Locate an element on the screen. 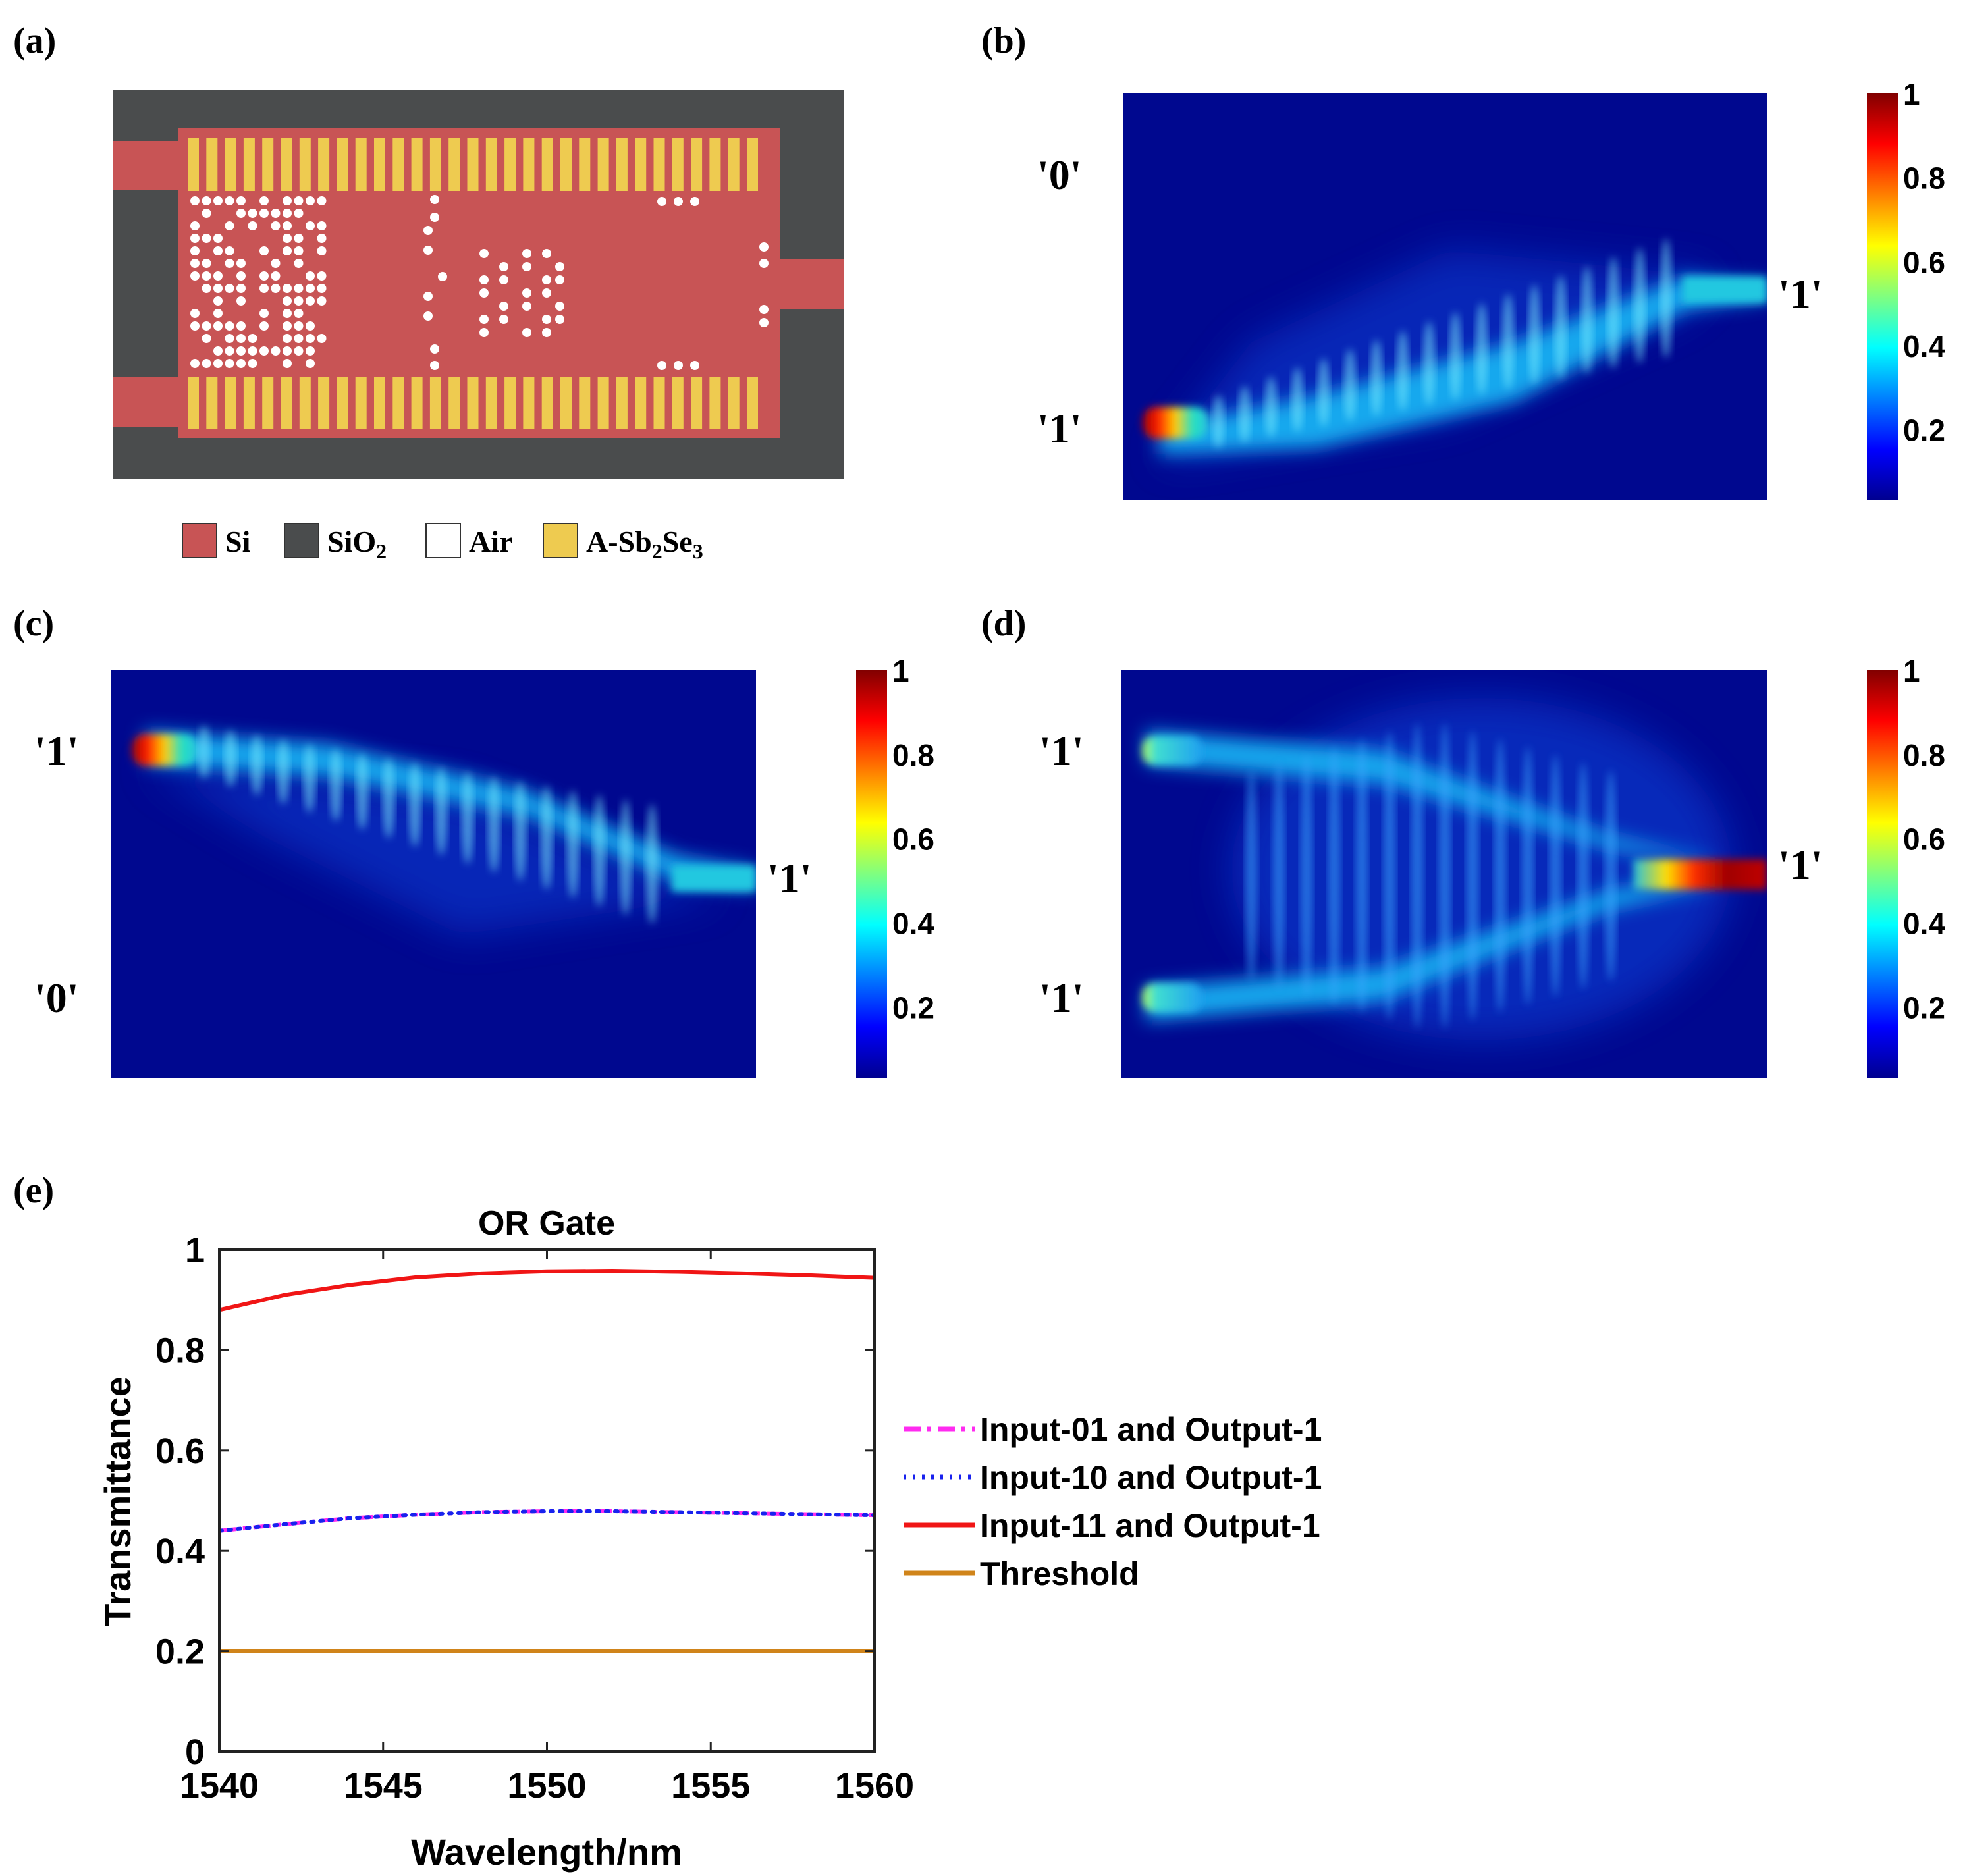 The height and width of the screenshot is (1876, 1971). colorbar-tick-label: 0.6 is located at coordinates (913, 839).